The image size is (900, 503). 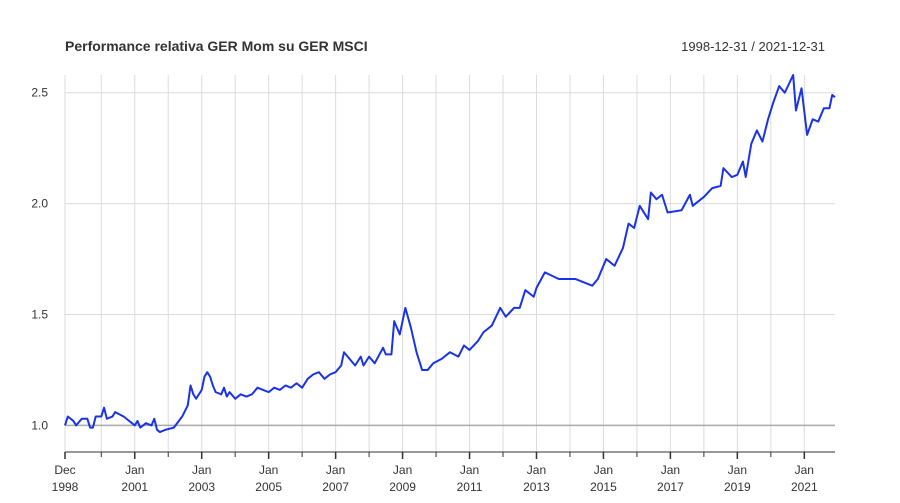 I want to click on x-tick-label: Jan 2011, so click(x=470, y=478).